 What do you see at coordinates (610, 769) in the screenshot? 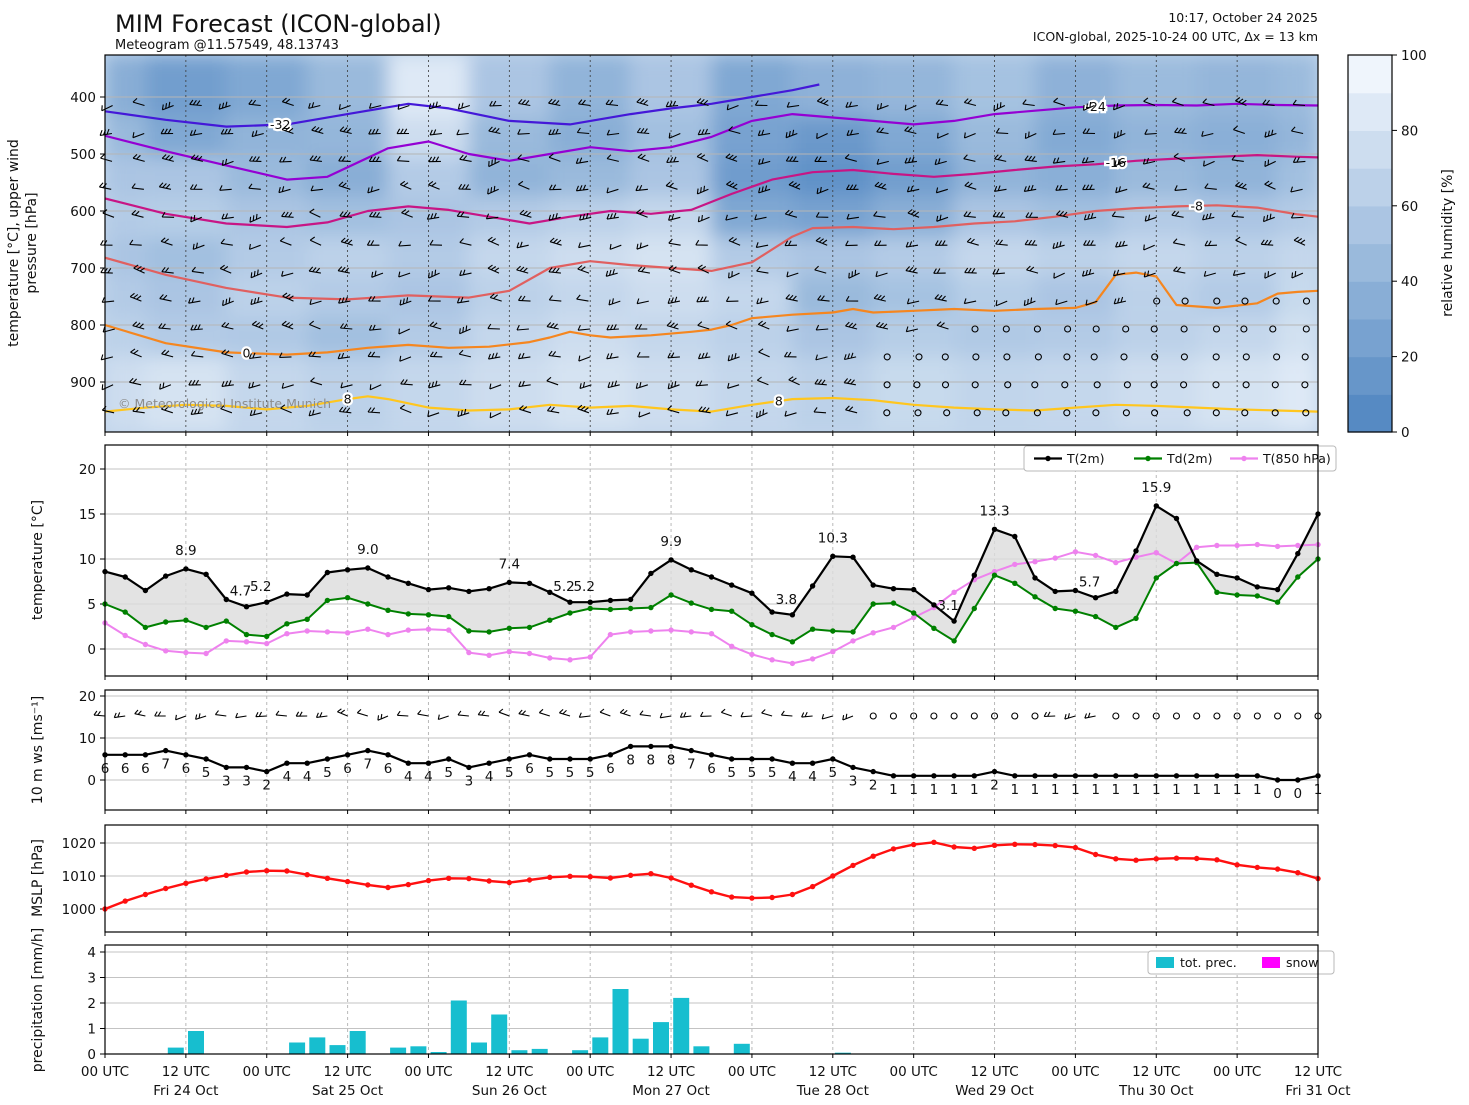
I see `ws-value-label: 6` at bounding box center [610, 769].